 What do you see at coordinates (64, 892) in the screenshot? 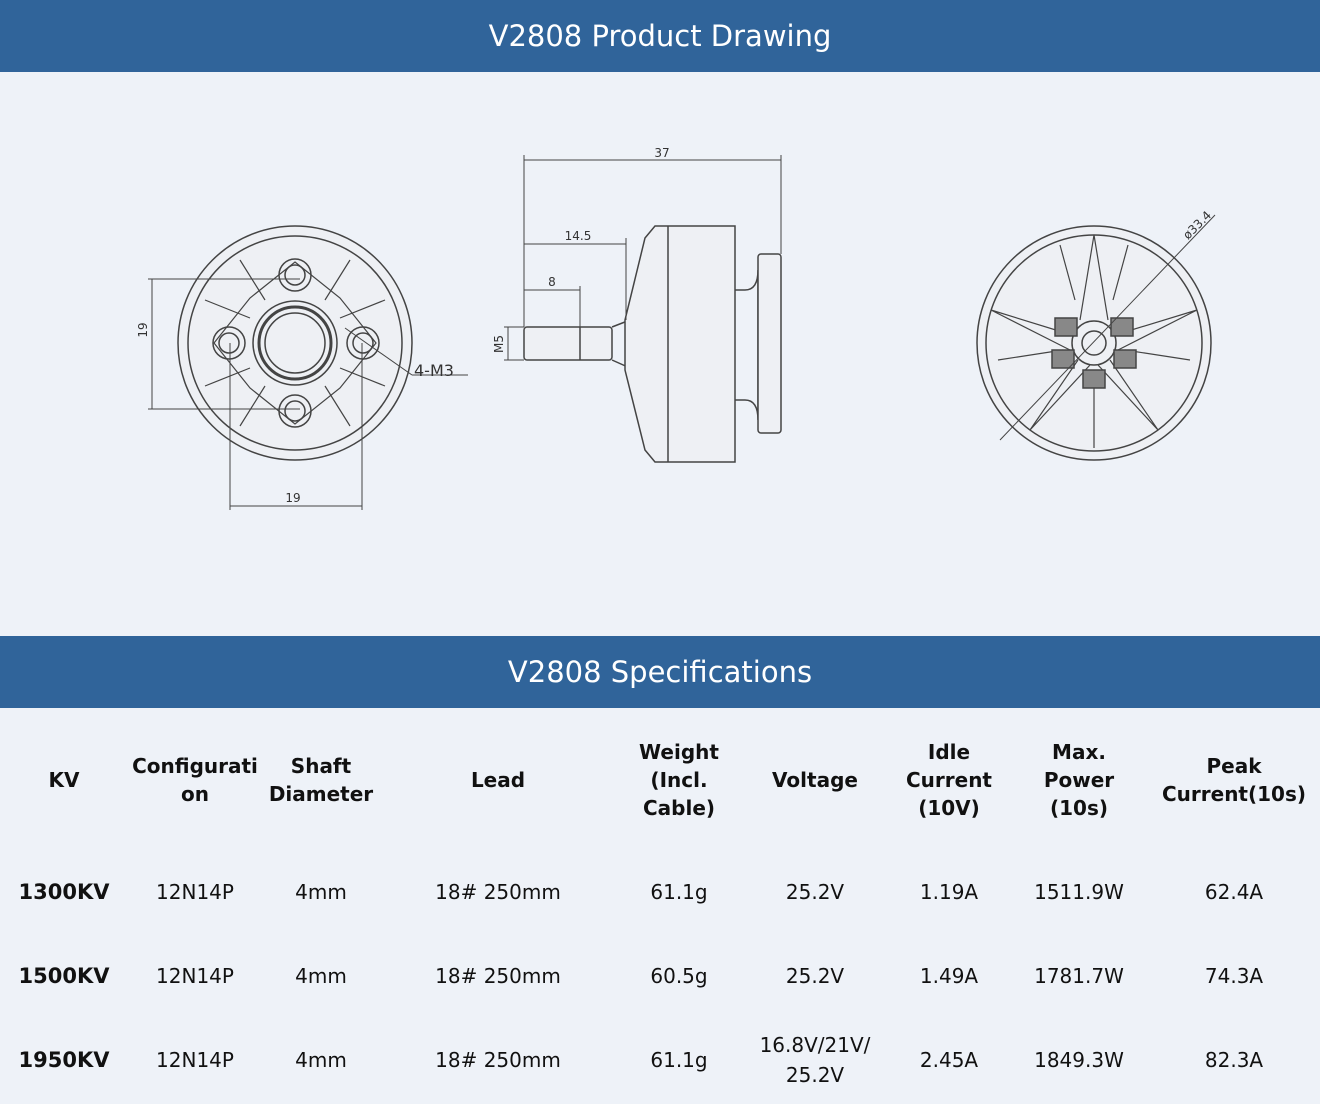
I see `table-cell: 1300KV` at bounding box center [64, 892].